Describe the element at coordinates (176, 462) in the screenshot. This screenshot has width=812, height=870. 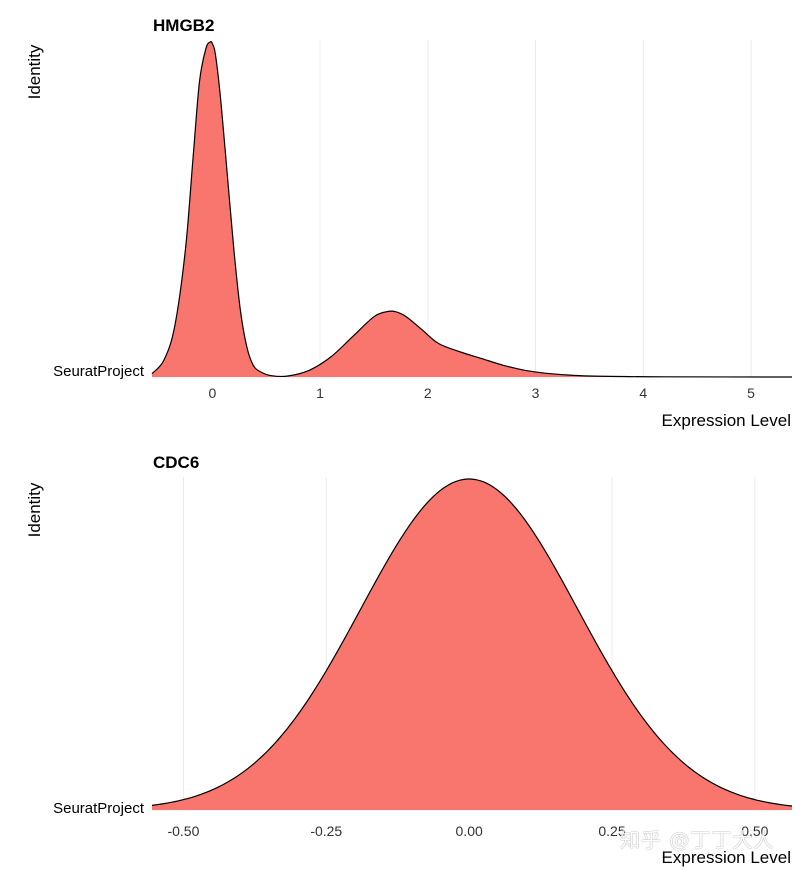
I see `cdc6-title: CDC6` at that location.